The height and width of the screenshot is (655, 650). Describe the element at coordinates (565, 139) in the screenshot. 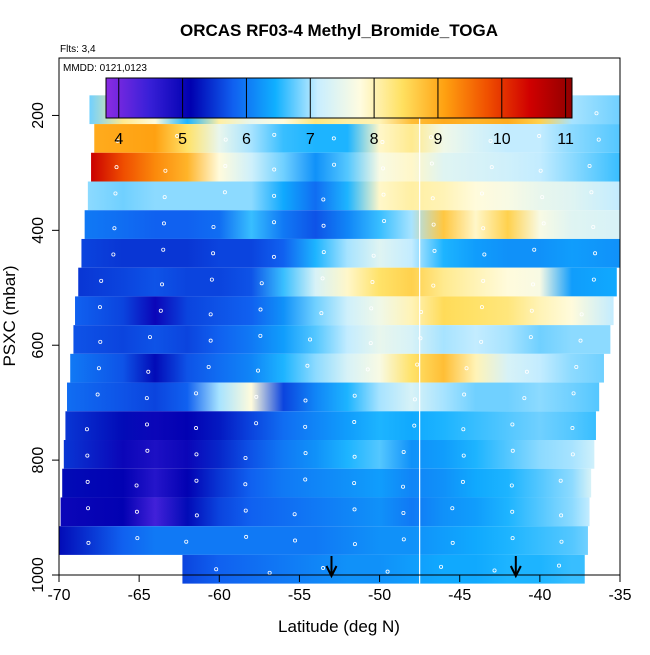

I see `colorbar-tick-label: 11` at that location.